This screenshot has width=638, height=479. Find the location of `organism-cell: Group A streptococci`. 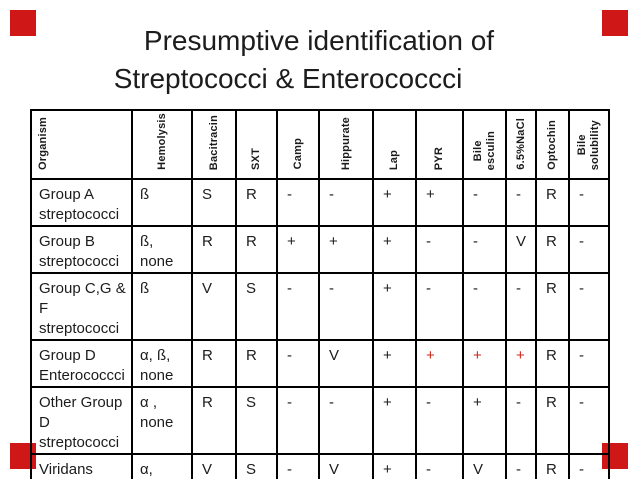

organism-cell: Group A streptococci is located at coordinates (81, 202).